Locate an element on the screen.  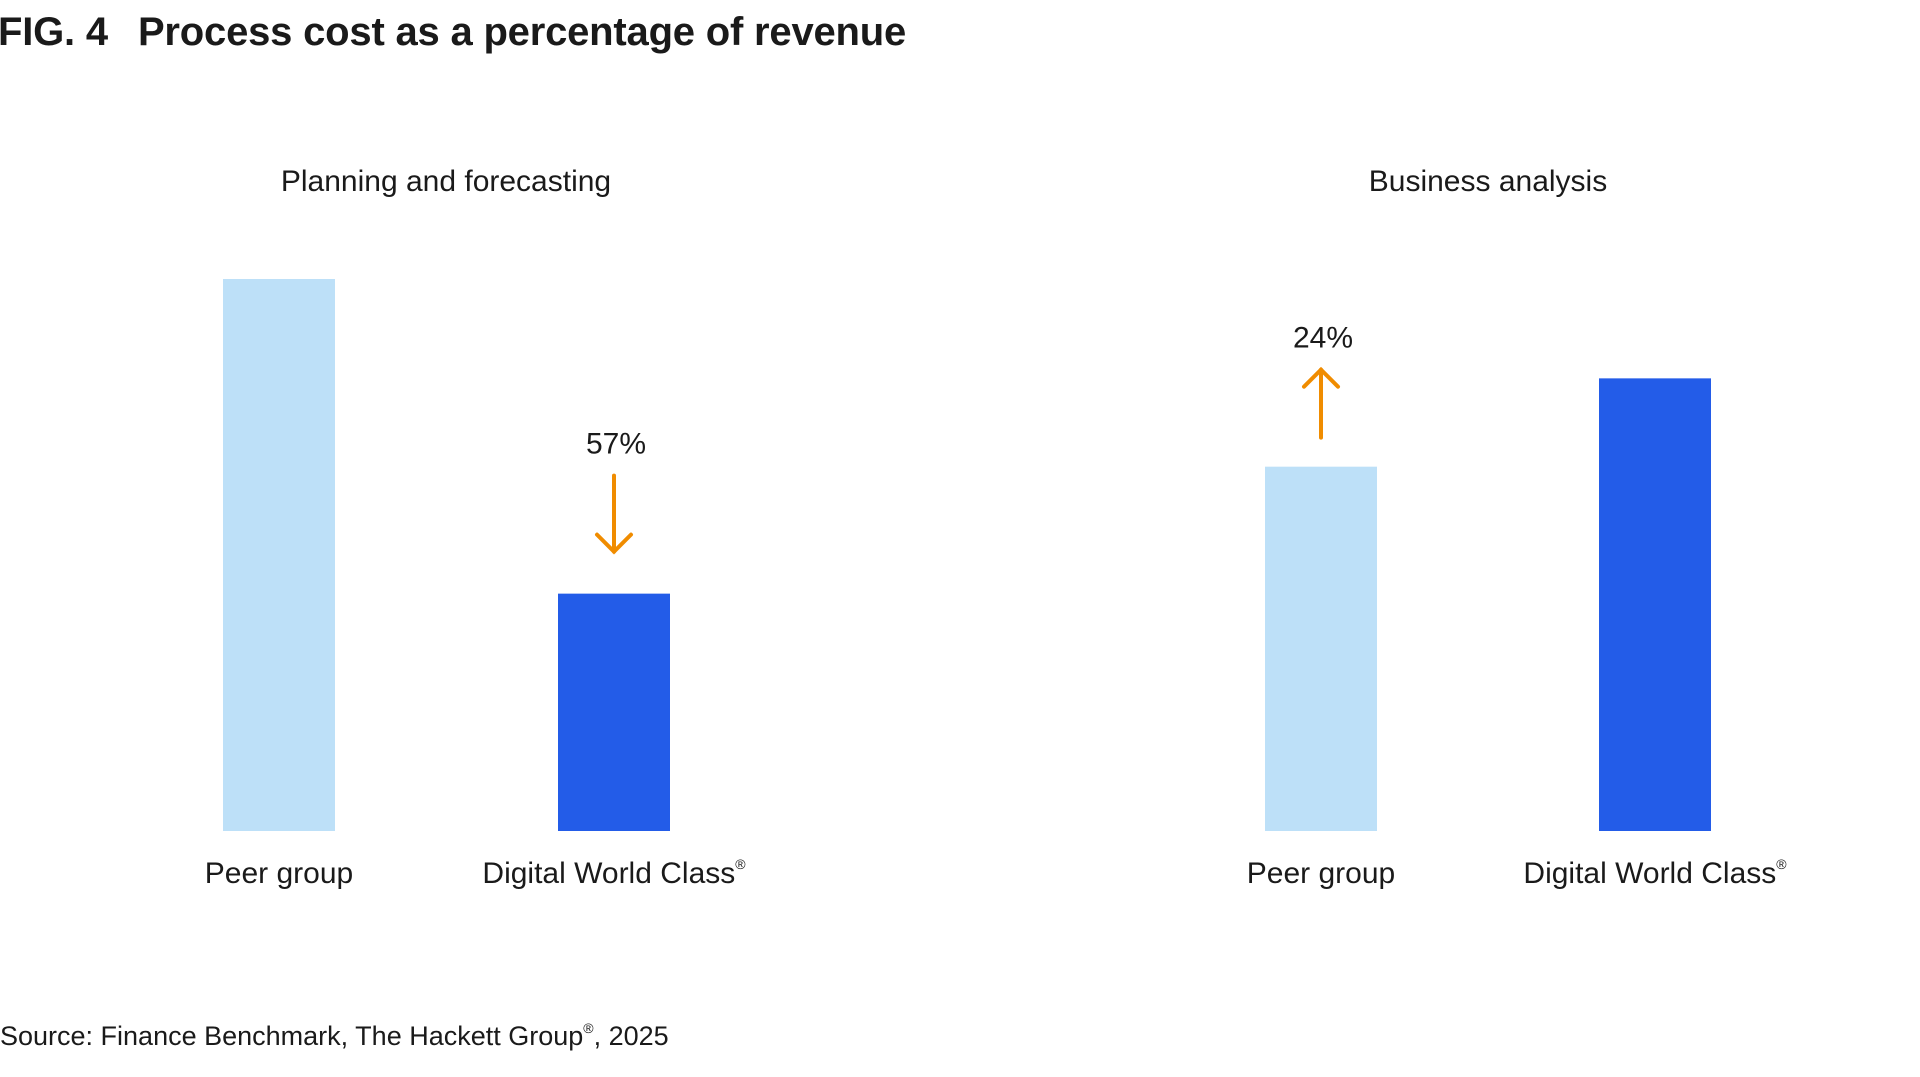
figure-title-text: Process cost as a percentage of revenue is located at coordinates (522, 32).